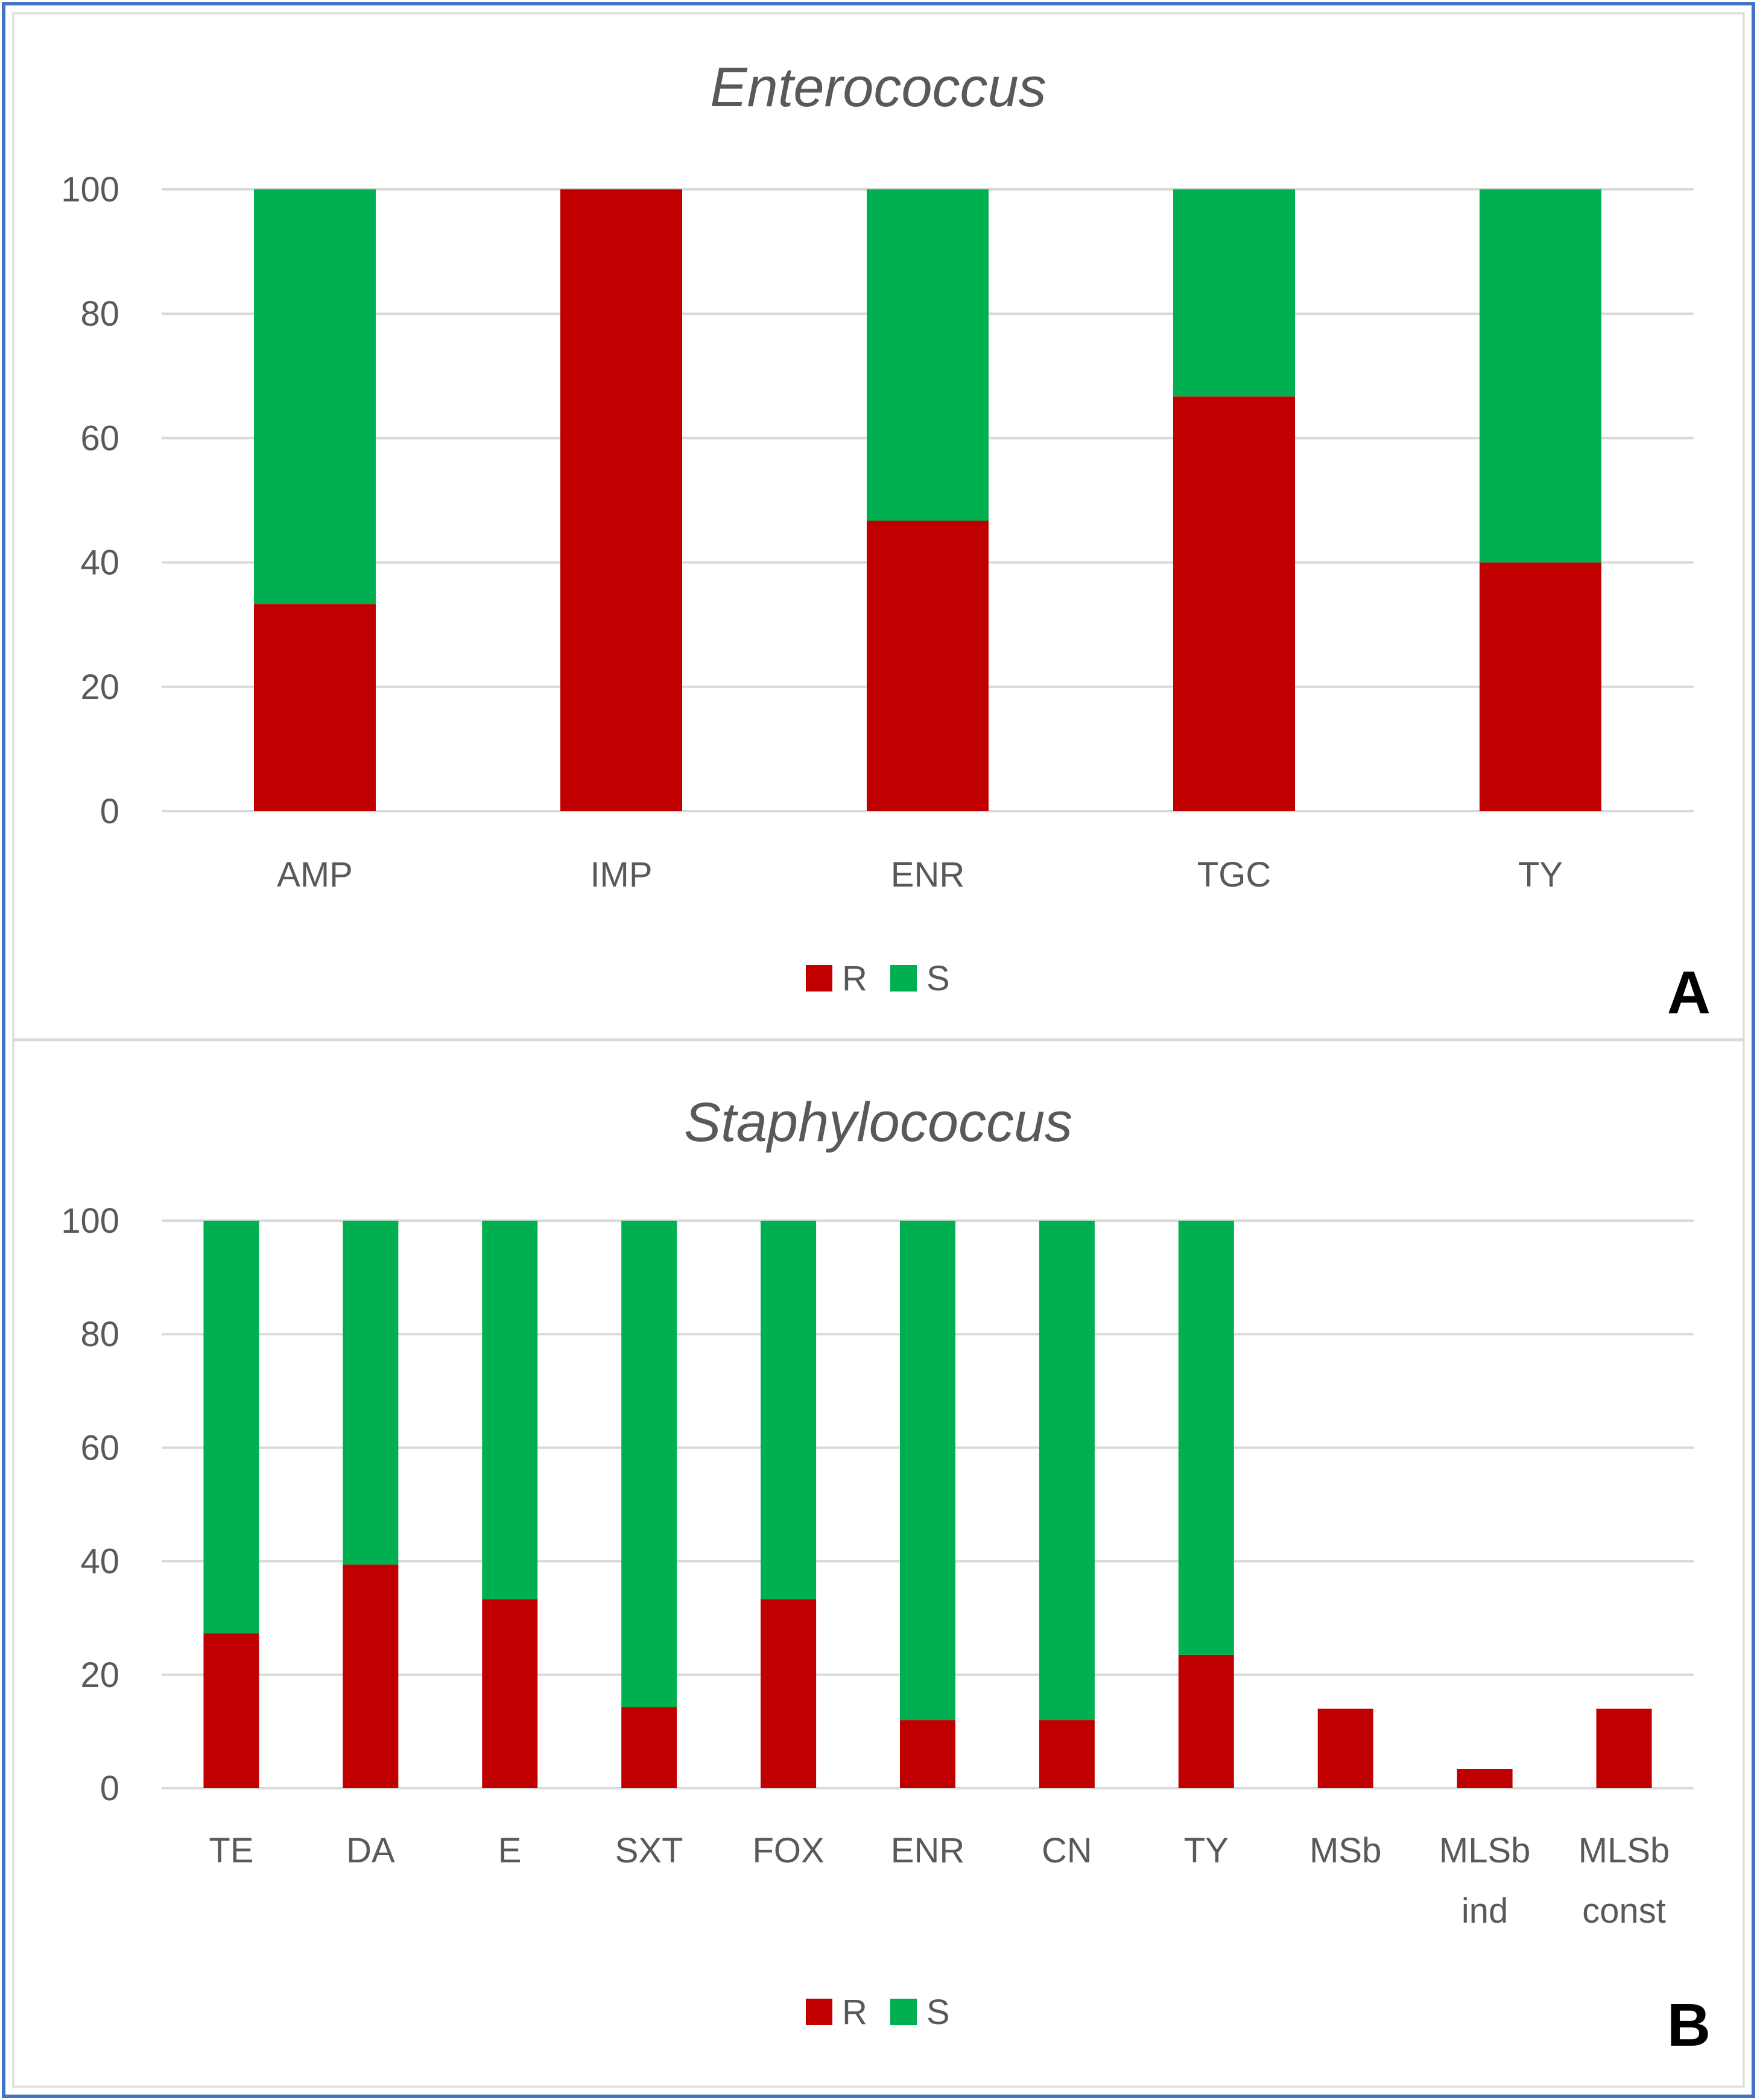 Image resolution: width=1757 pixels, height=2100 pixels. I want to click on x-tick-label: DA, so click(370, 1850).